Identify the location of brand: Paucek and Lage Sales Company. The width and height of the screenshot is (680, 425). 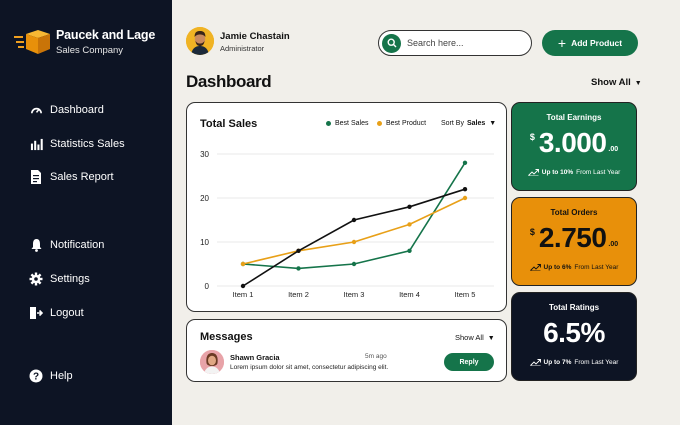
(84, 42).